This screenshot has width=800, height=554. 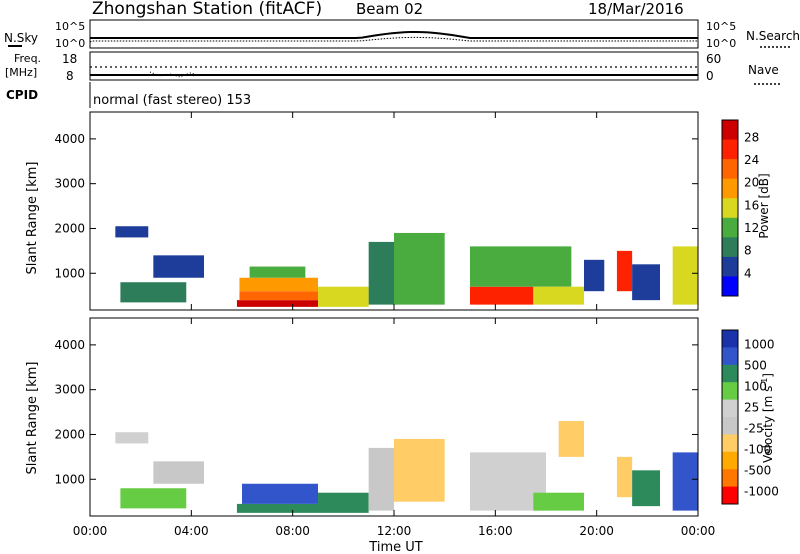 What do you see at coordinates (69, 228) in the screenshot?
I see `p-ytick-label-1: 2000` at bounding box center [69, 228].